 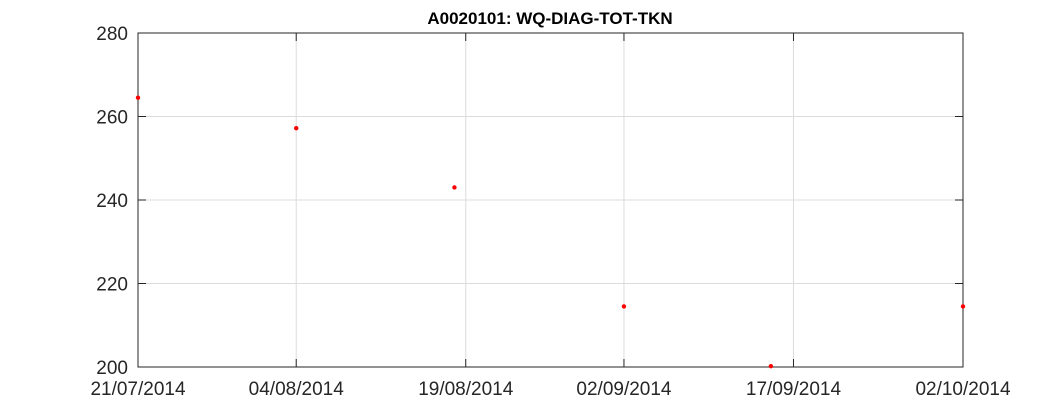 What do you see at coordinates (112, 368) in the screenshot?
I see `y-tick-label: 200` at bounding box center [112, 368].